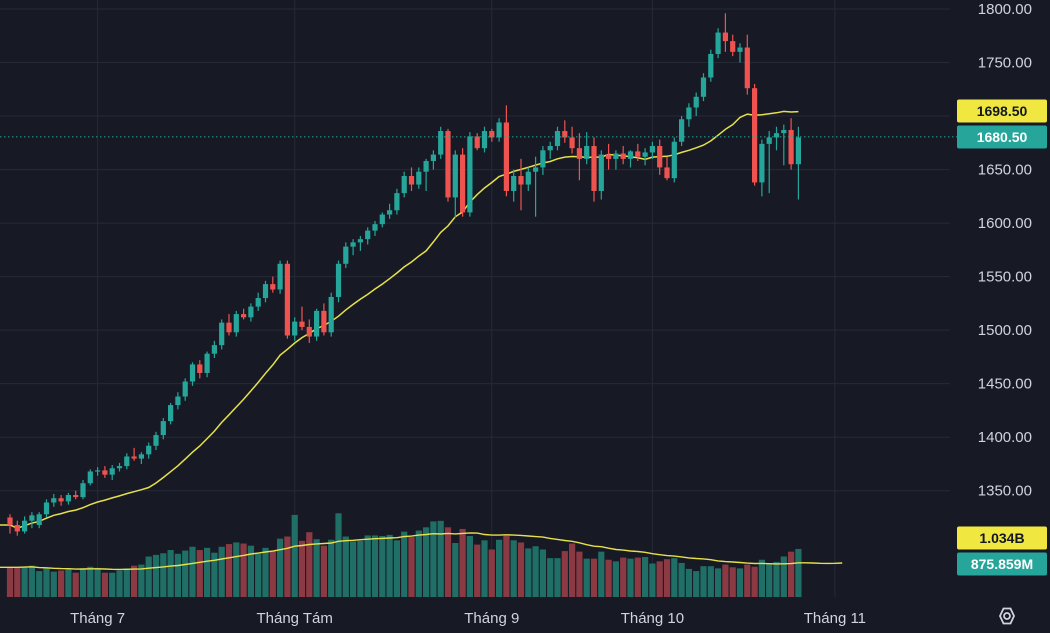 This screenshot has height=633, width=1050. What do you see at coordinates (1002, 137) in the screenshot?
I see `last-price-badge-box` at bounding box center [1002, 137].